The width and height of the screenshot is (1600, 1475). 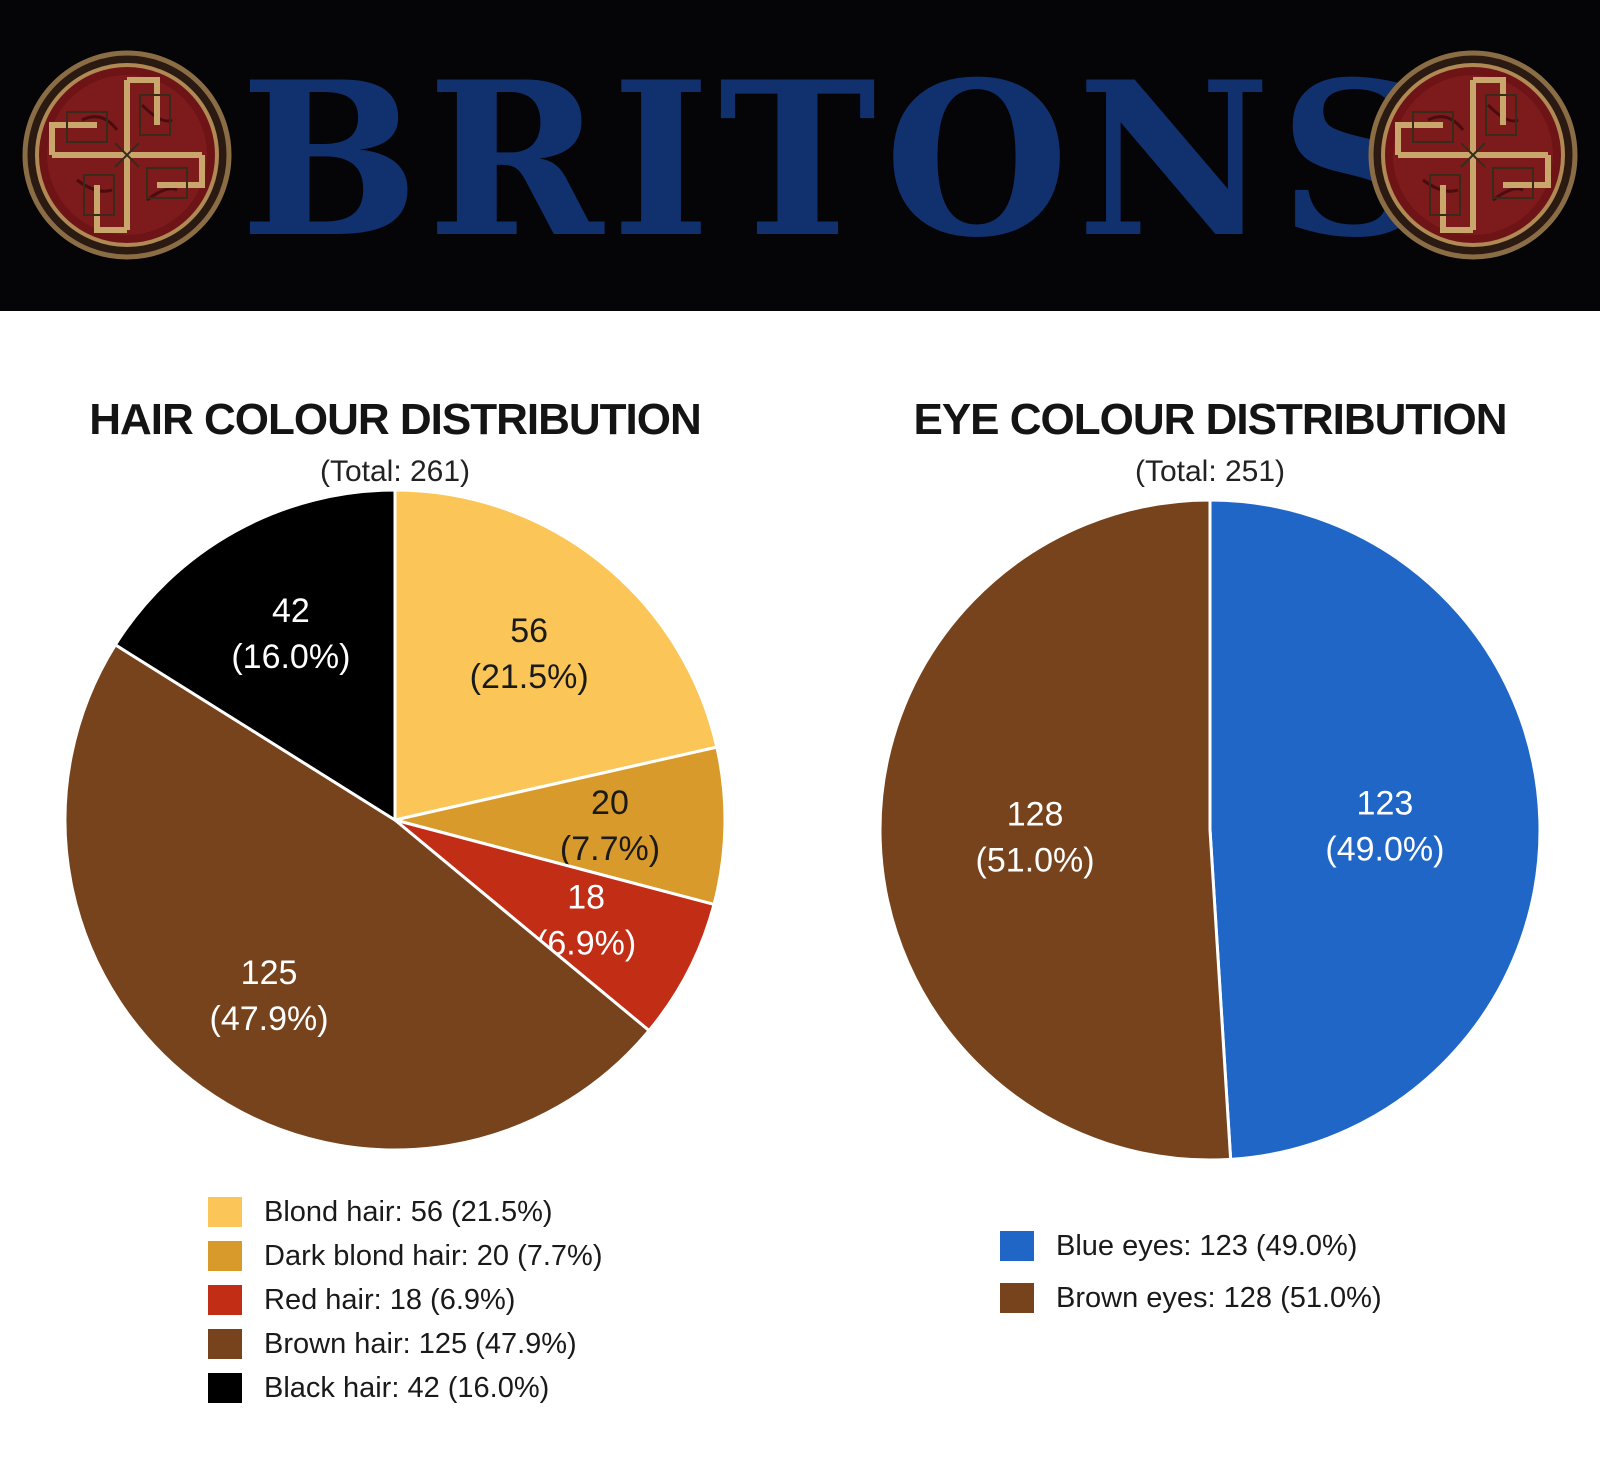 What do you see at coordinates (586, 897) in the screenshot?
I see `slice-value-label: 18` at bounding box center [586, 897].